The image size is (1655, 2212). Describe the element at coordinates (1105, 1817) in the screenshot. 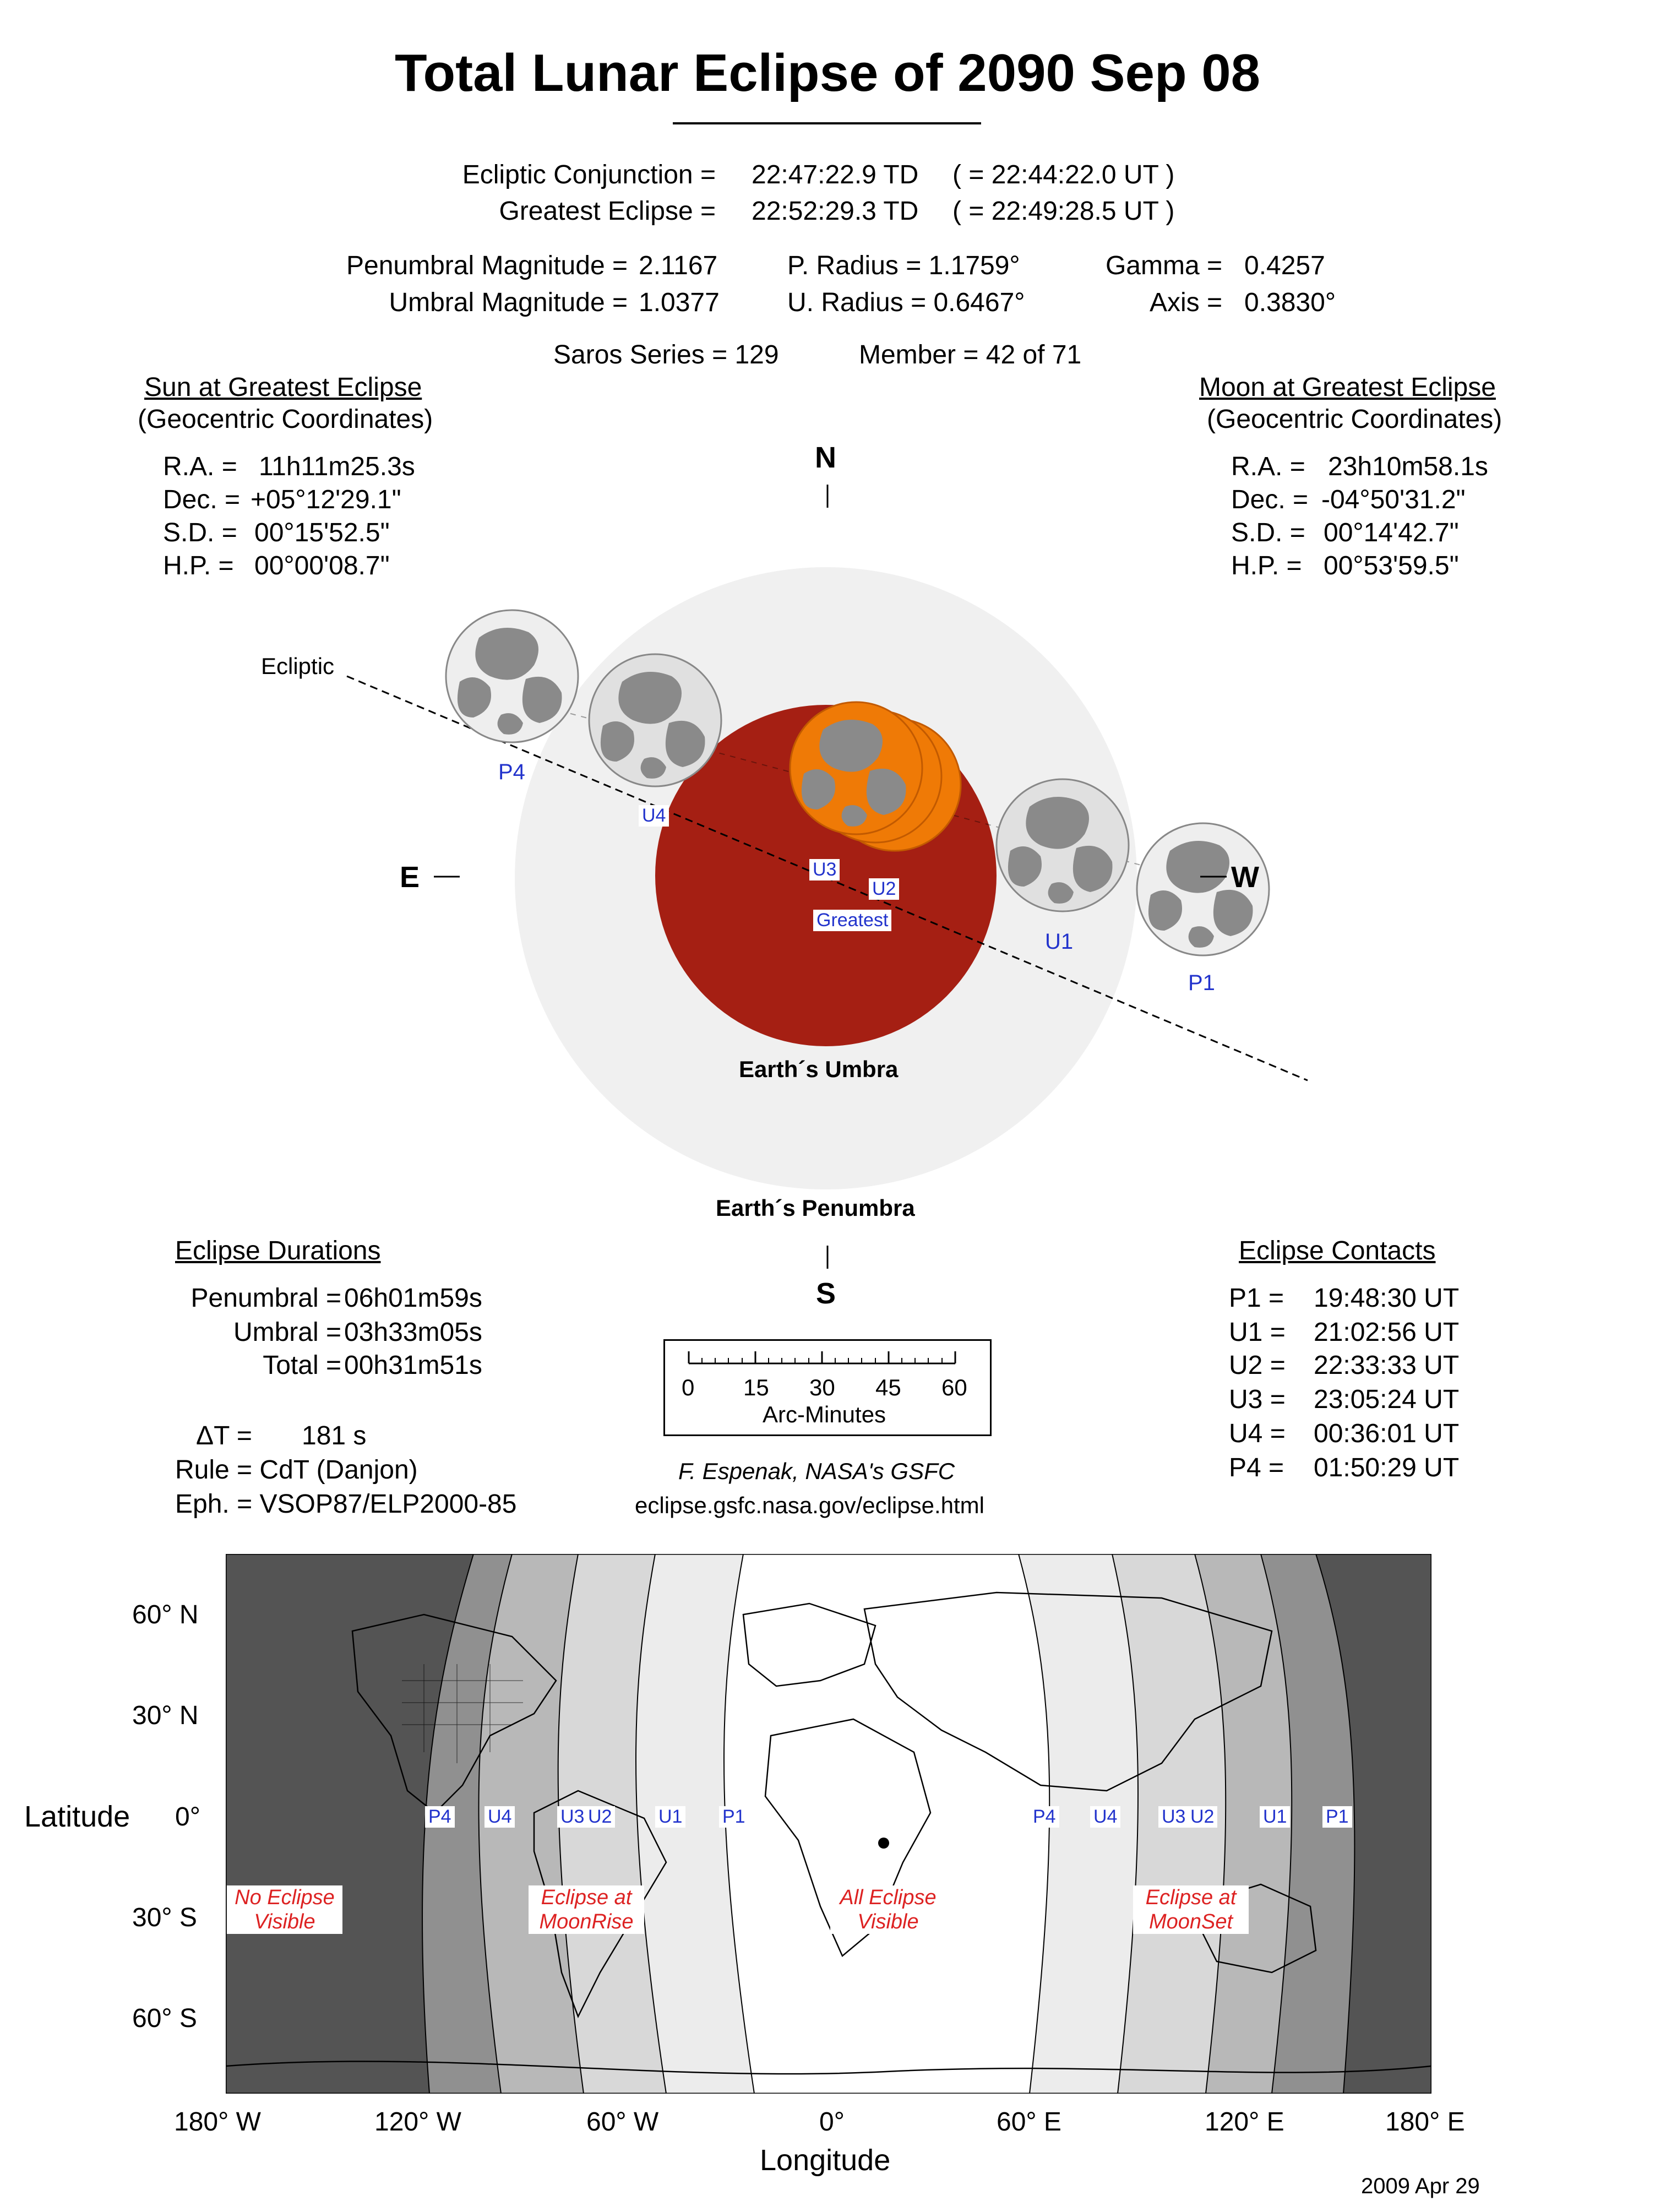

I see `map-east-u4: U4` at that location.